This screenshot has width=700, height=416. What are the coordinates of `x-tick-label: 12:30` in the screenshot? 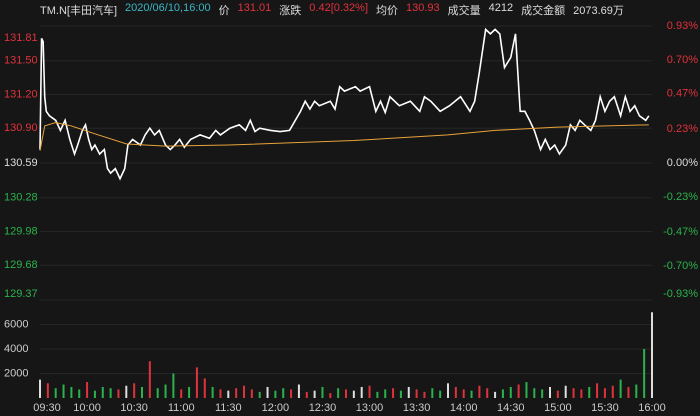 It's located at (323, 408).